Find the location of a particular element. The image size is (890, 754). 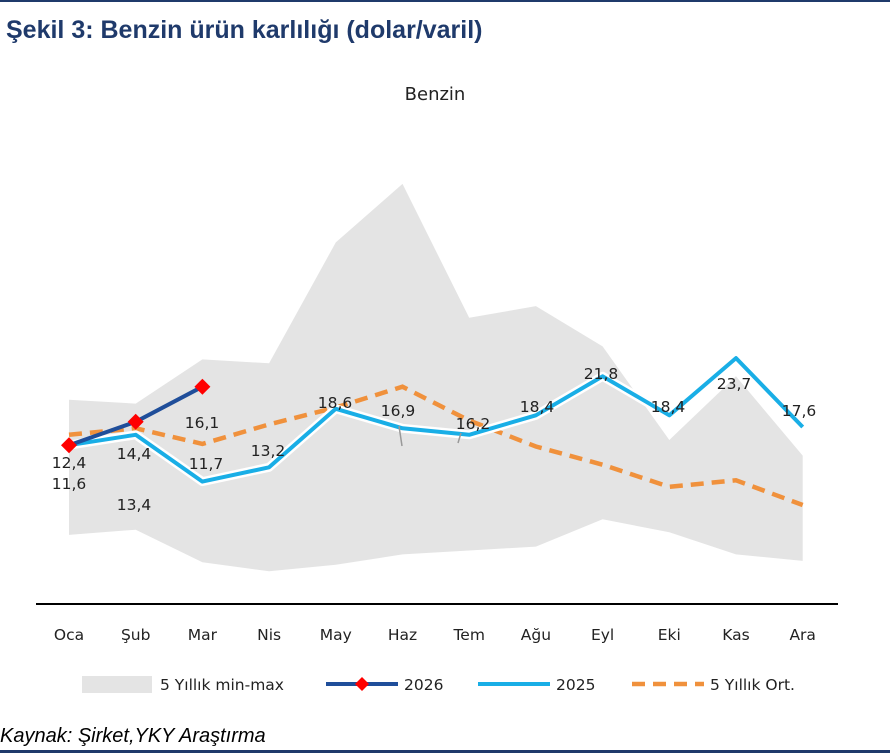

data-label-5-yillik-ort-mar: 11,7 is located at coordinates (206, 464).